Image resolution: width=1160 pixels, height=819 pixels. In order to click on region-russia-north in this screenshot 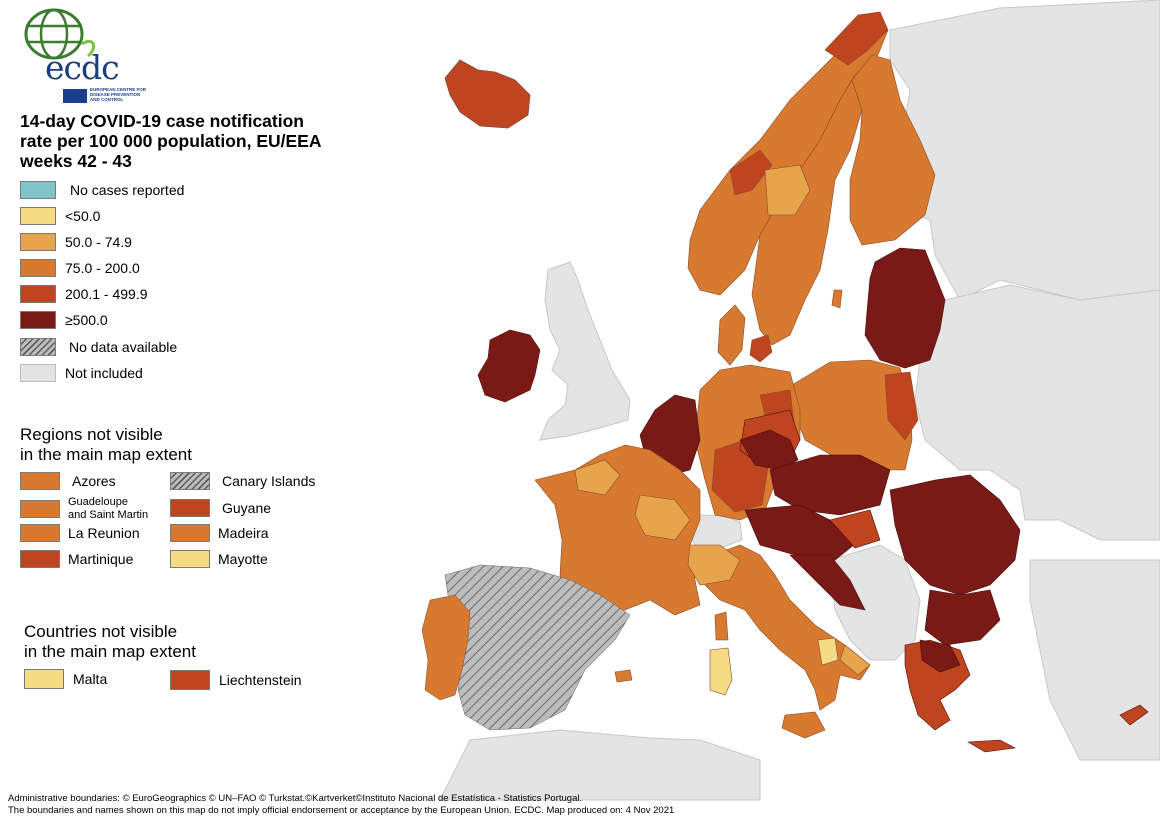, I will do `click(1024, 150)`.